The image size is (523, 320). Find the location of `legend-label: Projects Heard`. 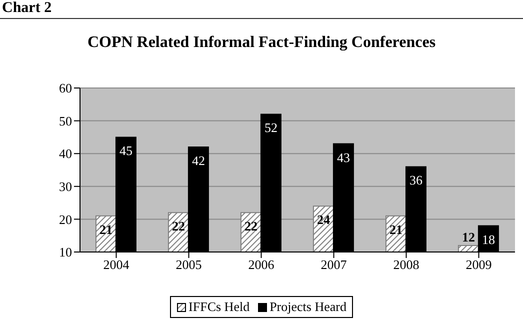

legend-label: Projects Heard is located at coordinates (307, 307).